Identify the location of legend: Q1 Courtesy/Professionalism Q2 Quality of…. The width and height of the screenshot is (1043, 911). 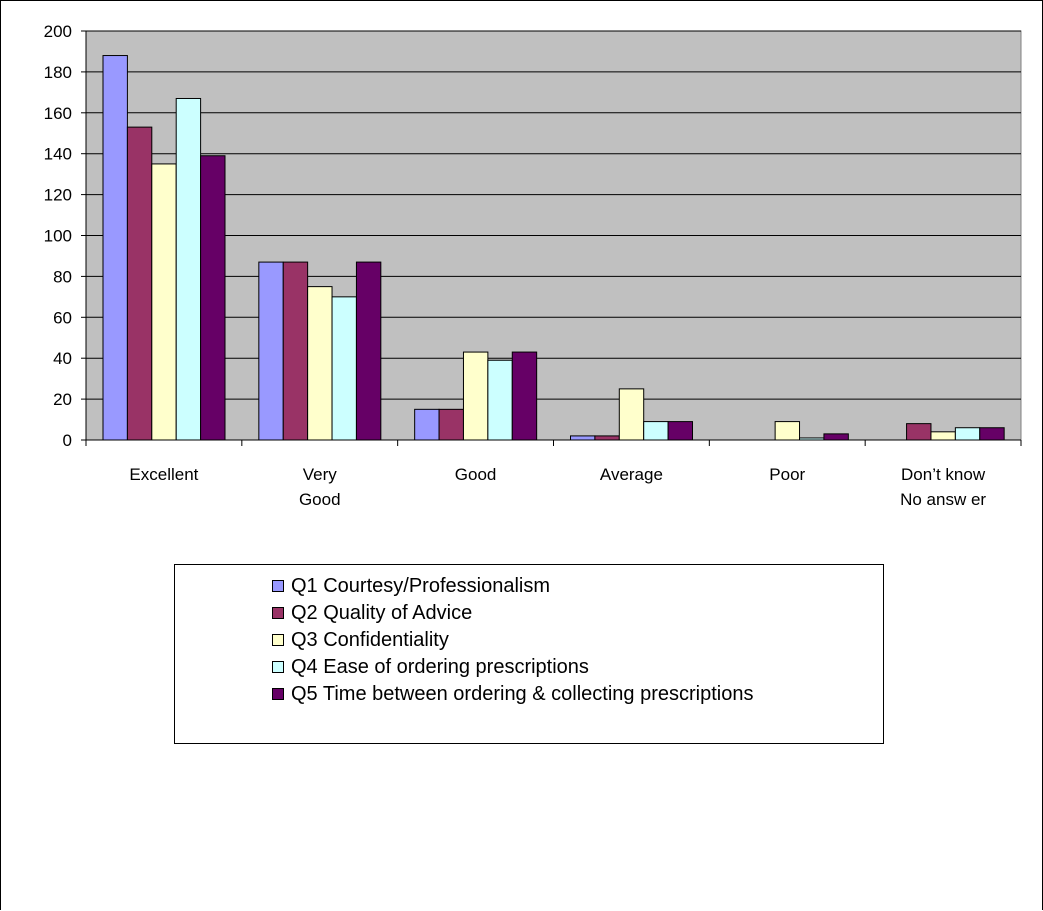
(529, 654).